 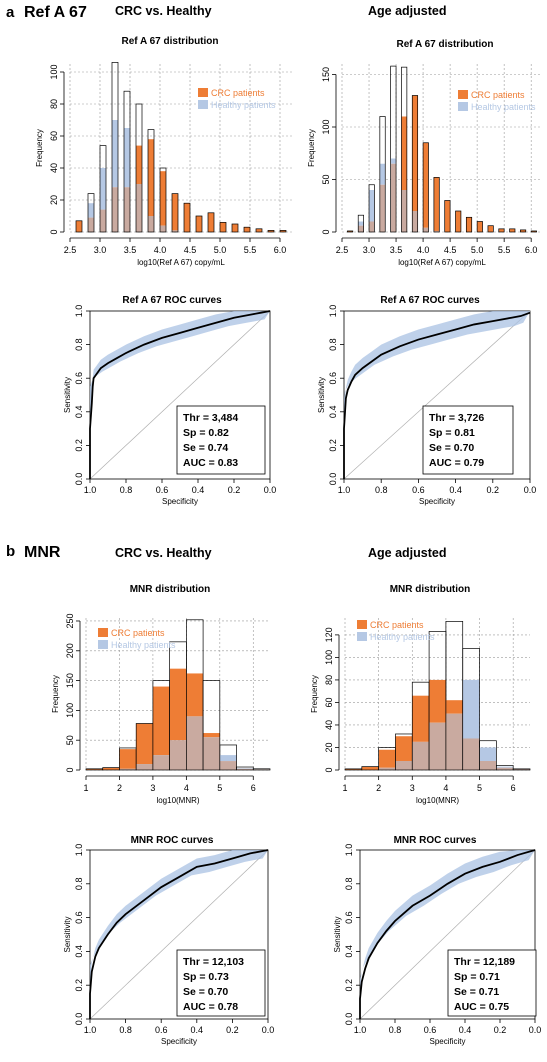 I want to click on legend-swatch, so click(x=463, y=106).